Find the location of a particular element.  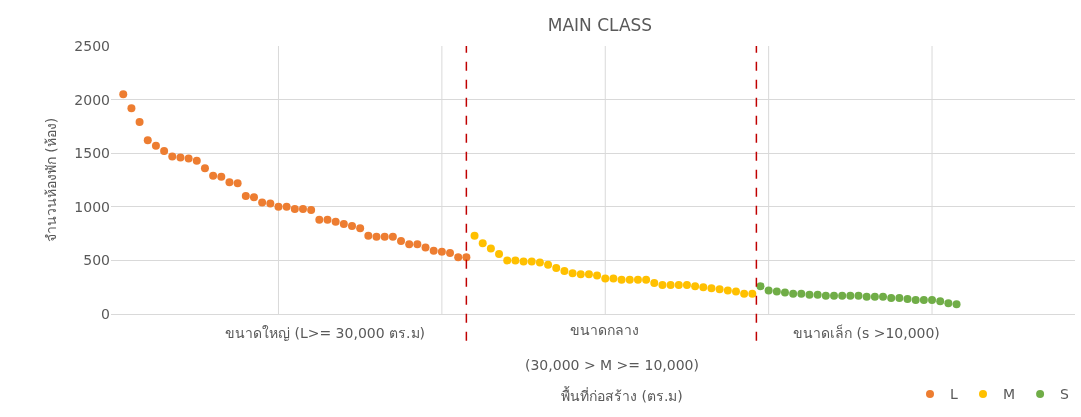

x-axis-title: พื้นที่ก่อสร้าง (ตร.ม) is located at coordinates (622, 395).